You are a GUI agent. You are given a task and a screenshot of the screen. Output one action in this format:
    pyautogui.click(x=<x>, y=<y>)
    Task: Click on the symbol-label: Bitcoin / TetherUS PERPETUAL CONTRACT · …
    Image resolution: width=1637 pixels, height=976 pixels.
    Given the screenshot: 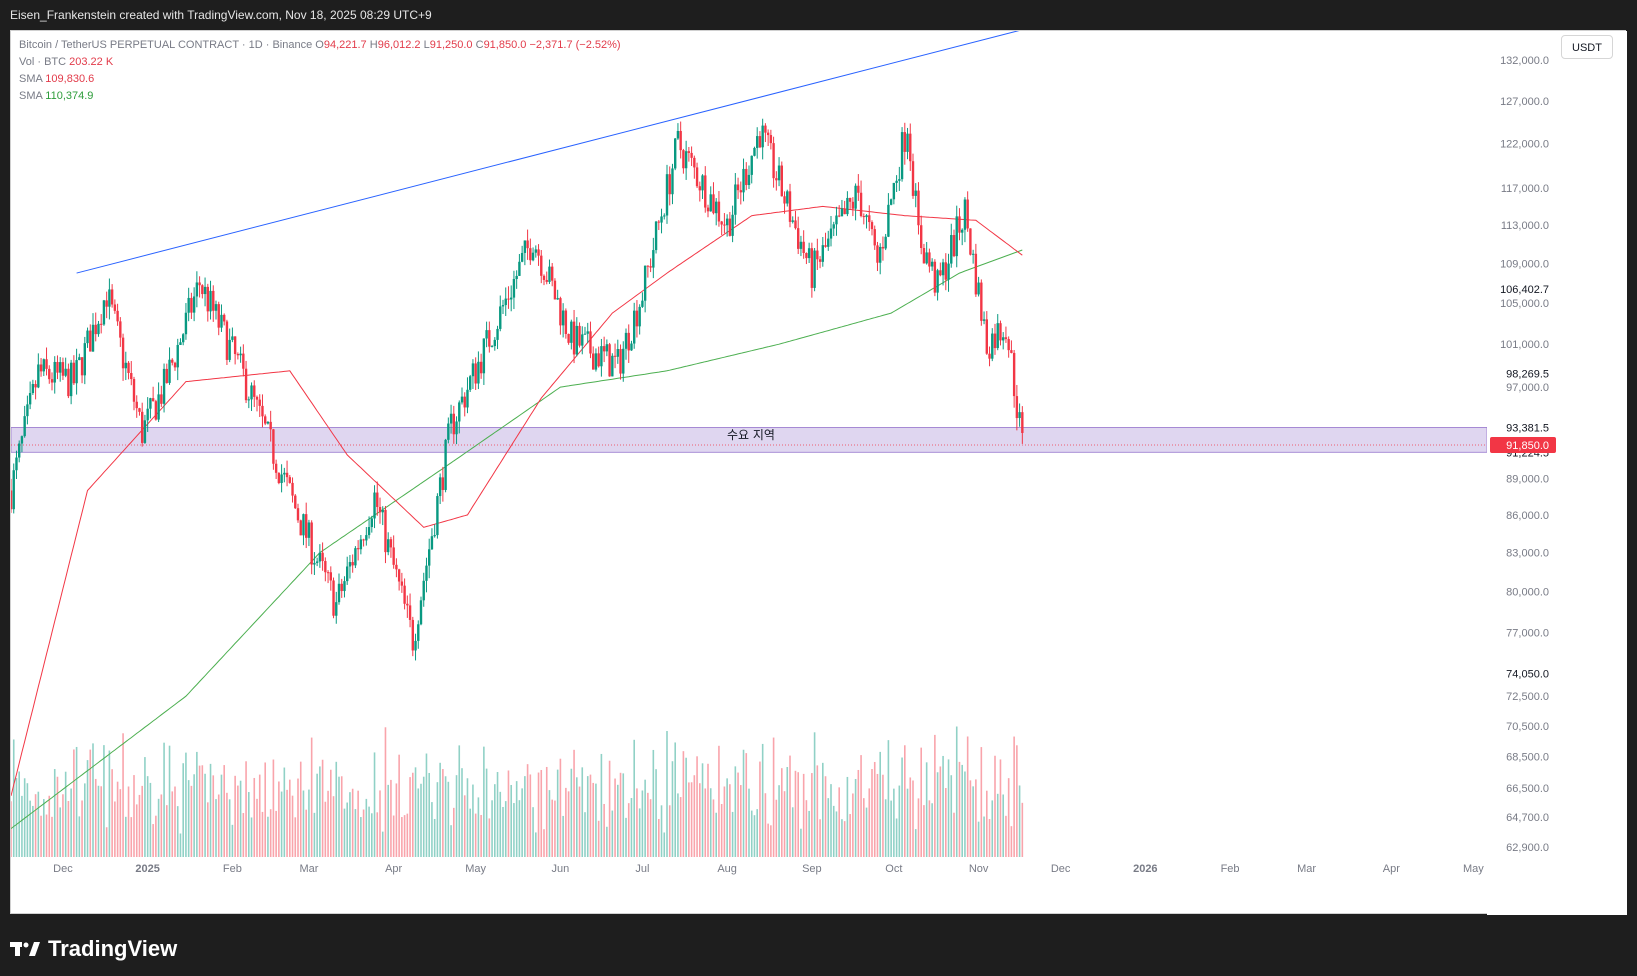 What is the action you would take?
    pyautogui.click(x=166, y=45)
    